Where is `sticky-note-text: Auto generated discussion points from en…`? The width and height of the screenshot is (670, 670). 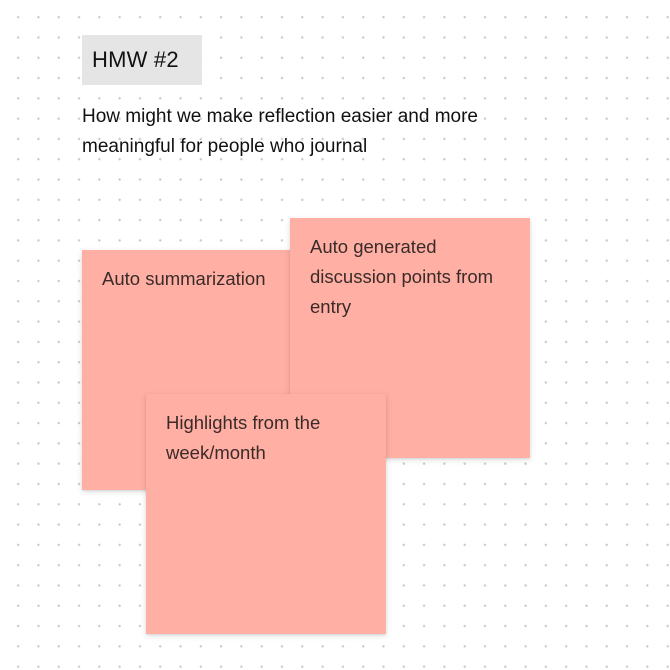
sticky-note-text: Auto generated discussion points from en… is located at coordinates (402, 276).